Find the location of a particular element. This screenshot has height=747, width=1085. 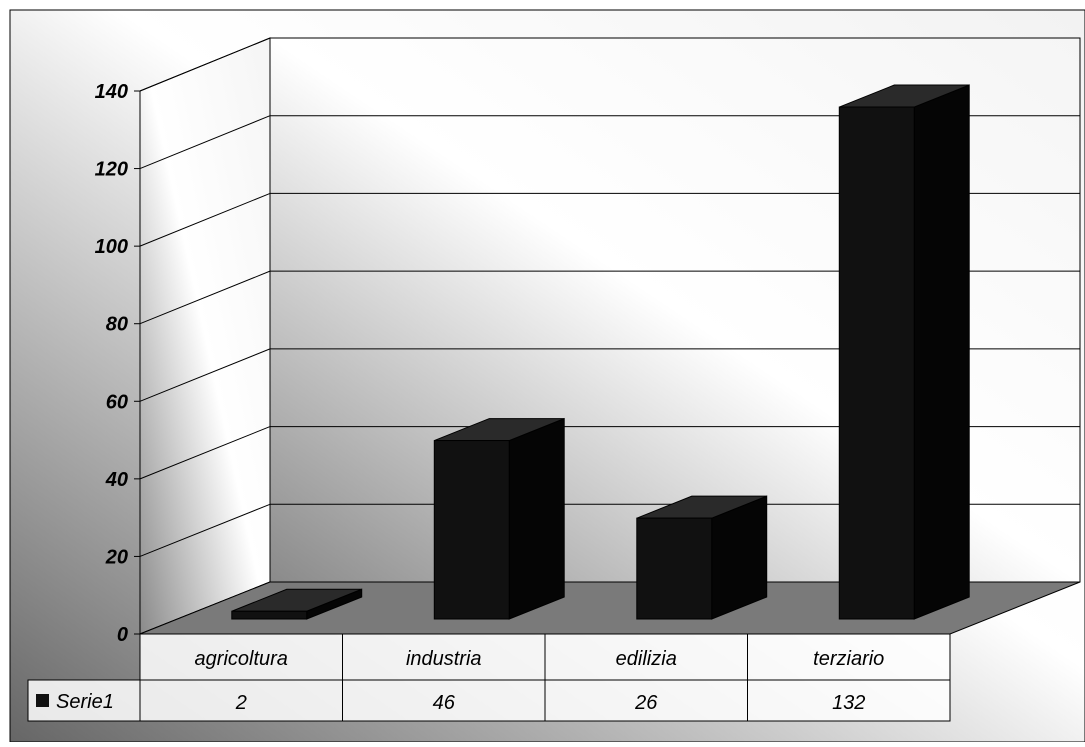

legend-entry: Serie1 is located at coordinates (85, 702).